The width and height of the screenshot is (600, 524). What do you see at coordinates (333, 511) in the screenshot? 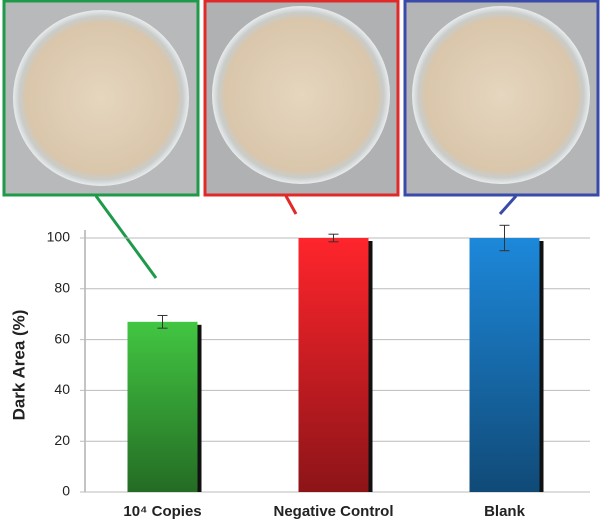
I see `x-tick-label: Negative Control` at bounding box center [333, 511].